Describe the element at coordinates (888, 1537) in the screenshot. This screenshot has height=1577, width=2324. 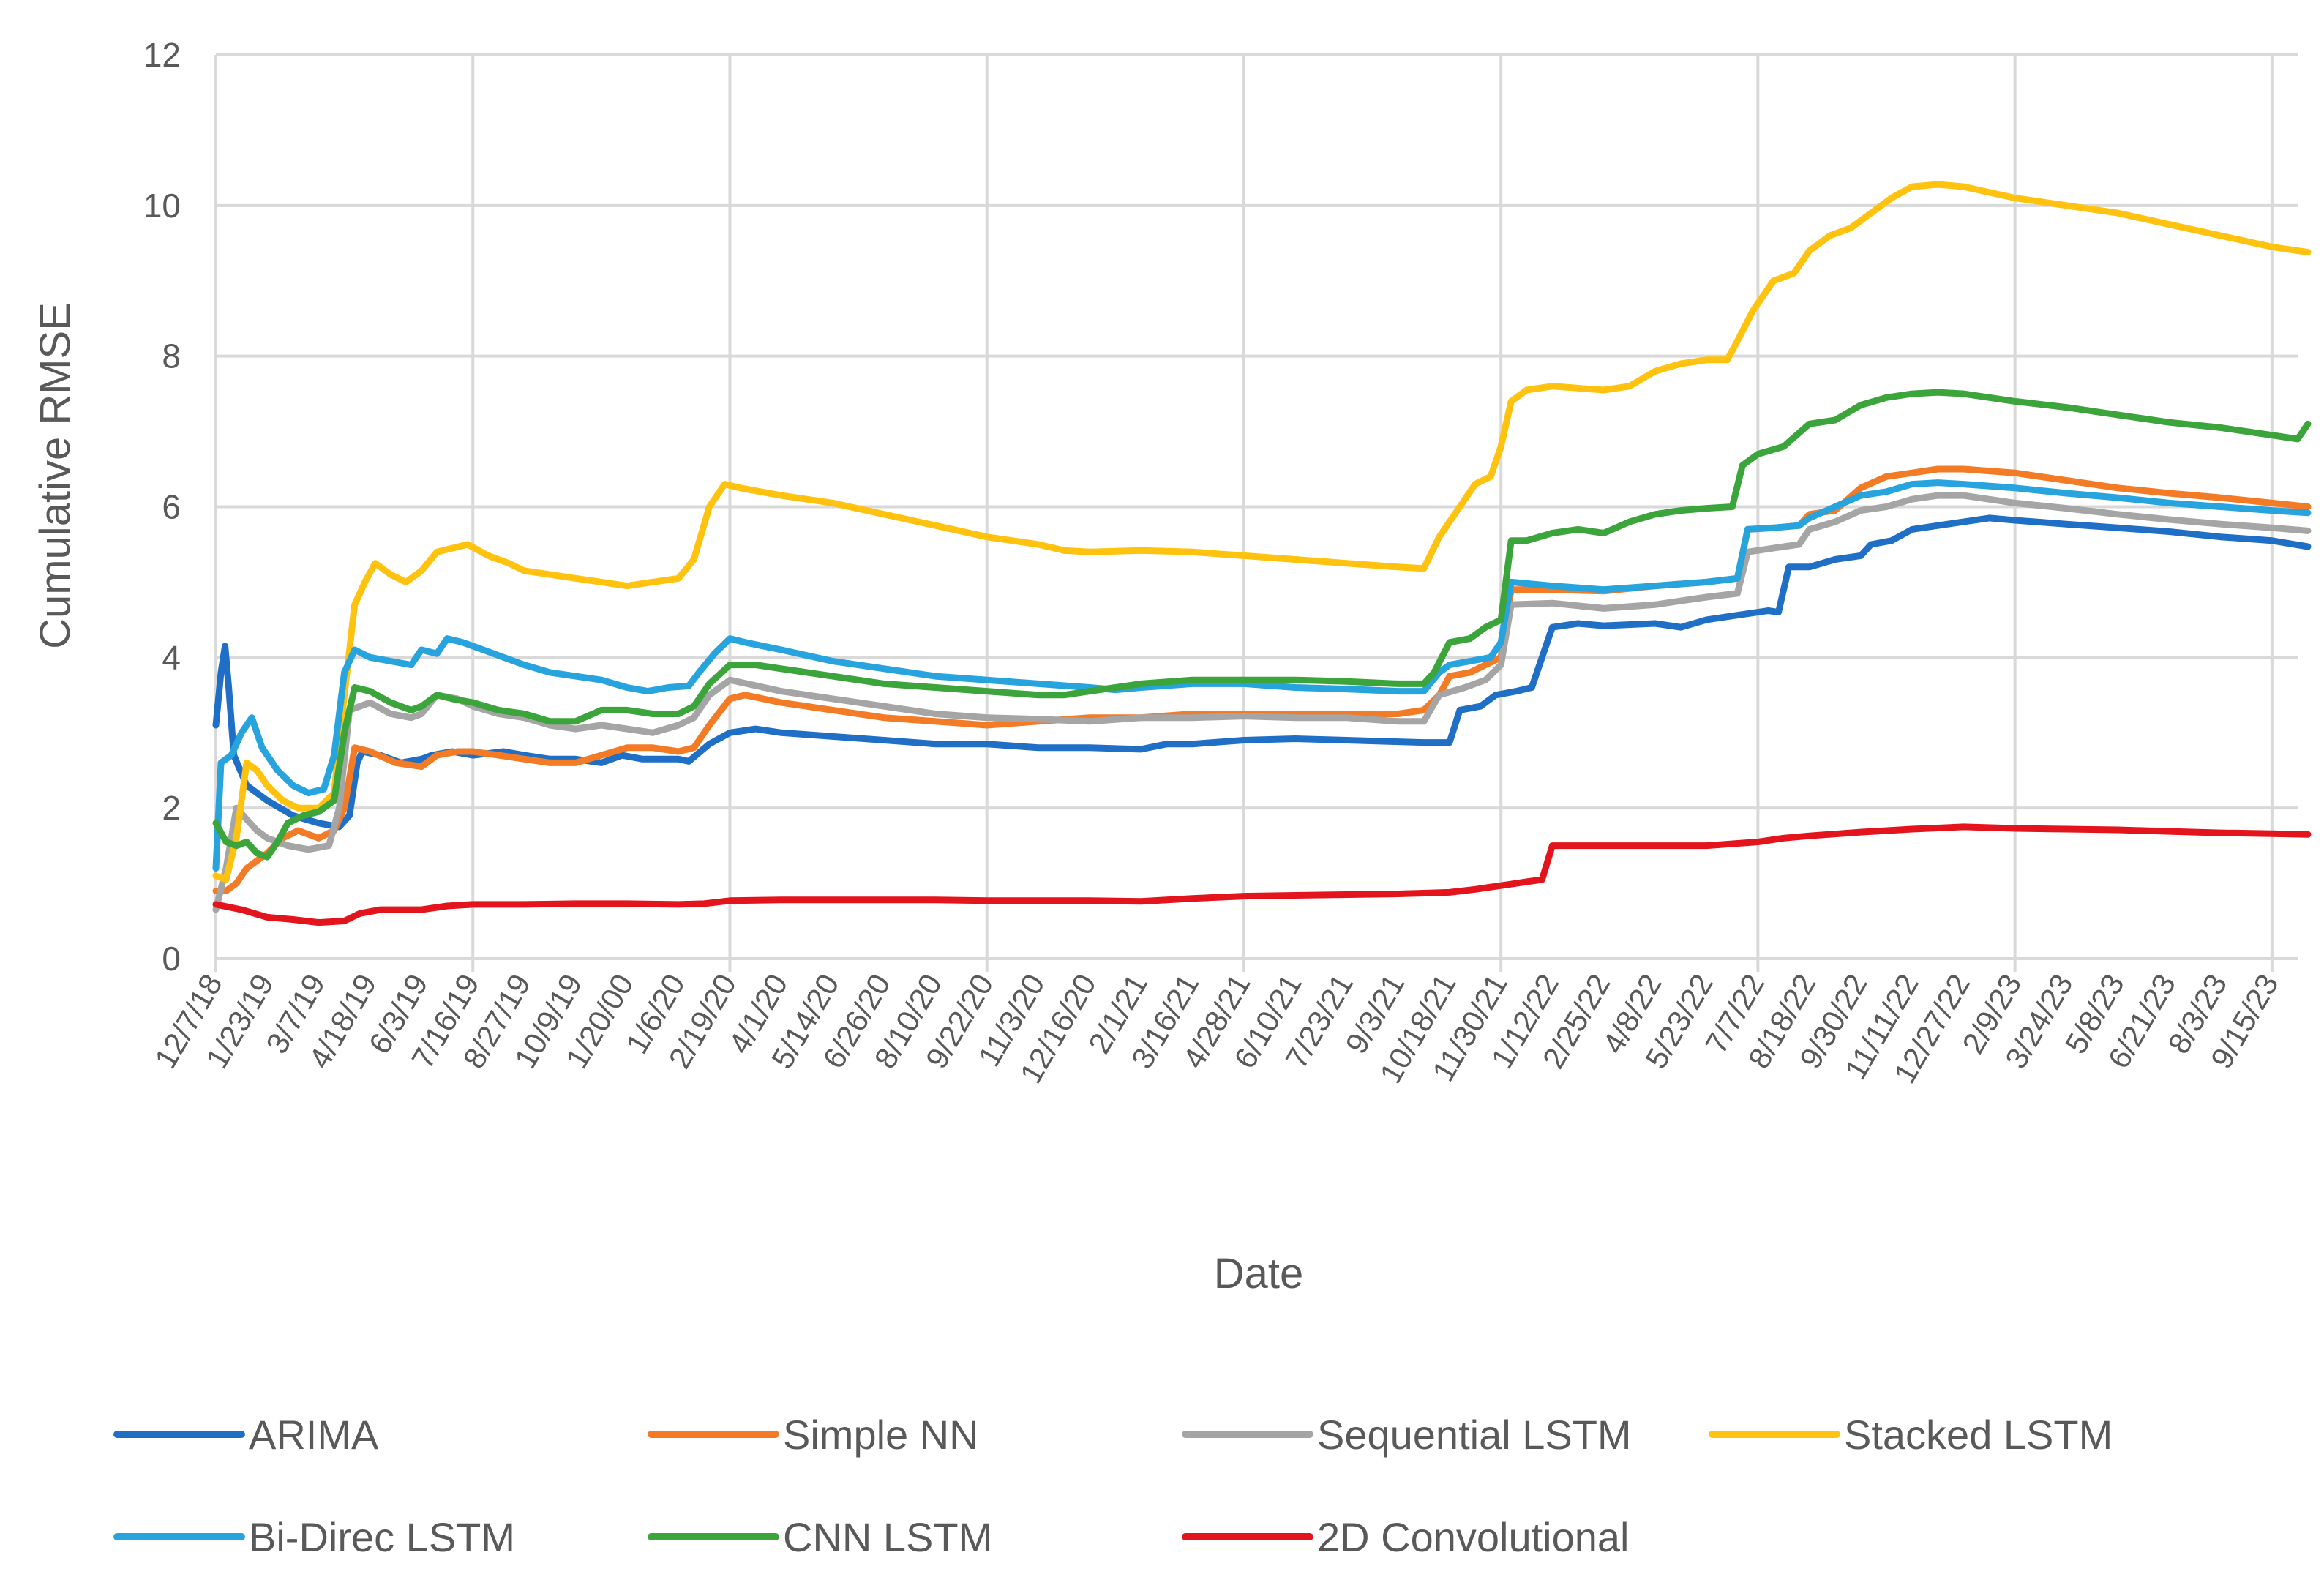
I see `legend-label: CNN LSTM` at that location.